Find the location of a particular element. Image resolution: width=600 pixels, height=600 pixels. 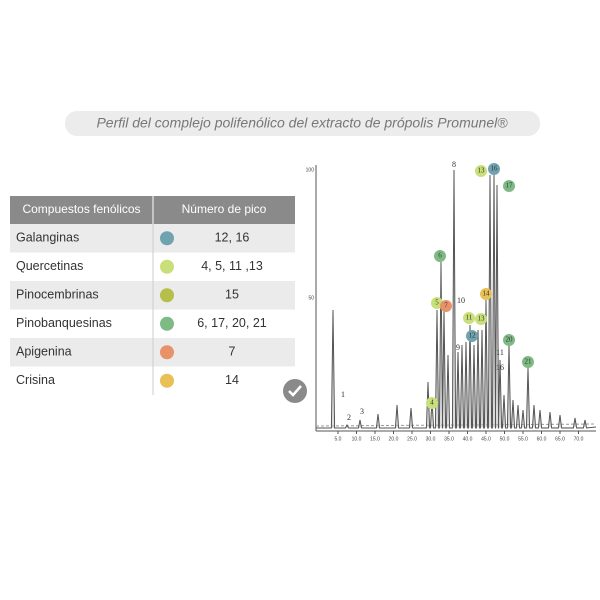

peak-label: 9 is located at coordinates (458, 347).